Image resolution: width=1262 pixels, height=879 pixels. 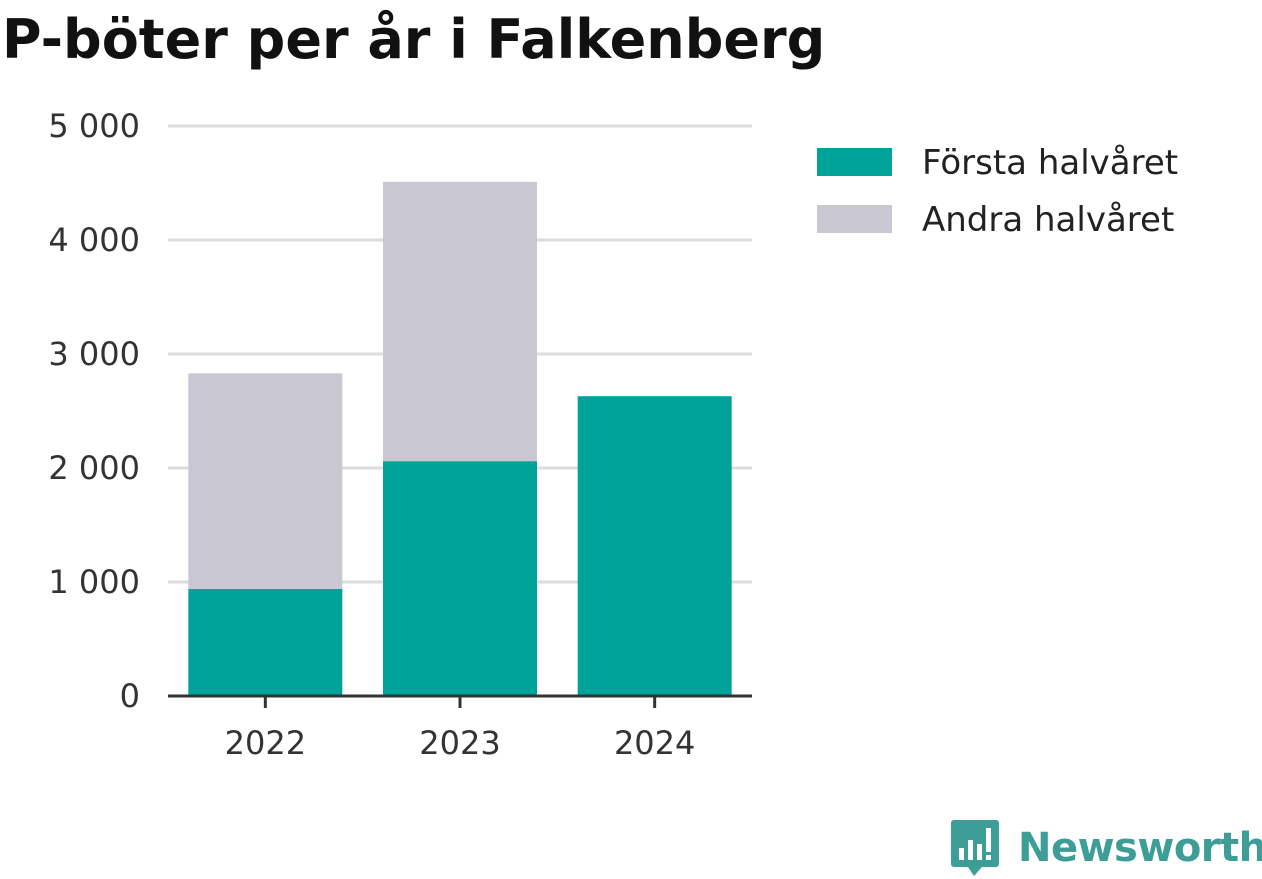 I want to click on y-tick-label: 1 000, so click(x=94, y=582).